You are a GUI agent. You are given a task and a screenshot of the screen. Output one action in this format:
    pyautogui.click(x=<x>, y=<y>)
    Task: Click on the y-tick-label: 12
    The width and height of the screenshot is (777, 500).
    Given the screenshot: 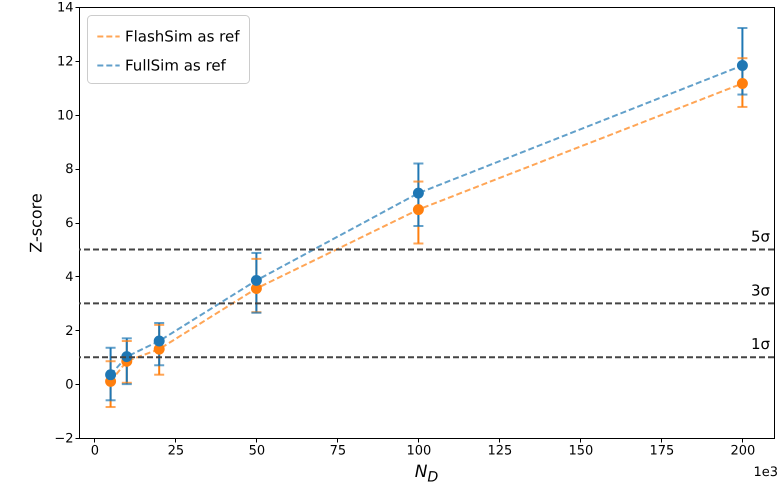 What is the action you would take?
    pyautogui.click(x=65, y=62)
    